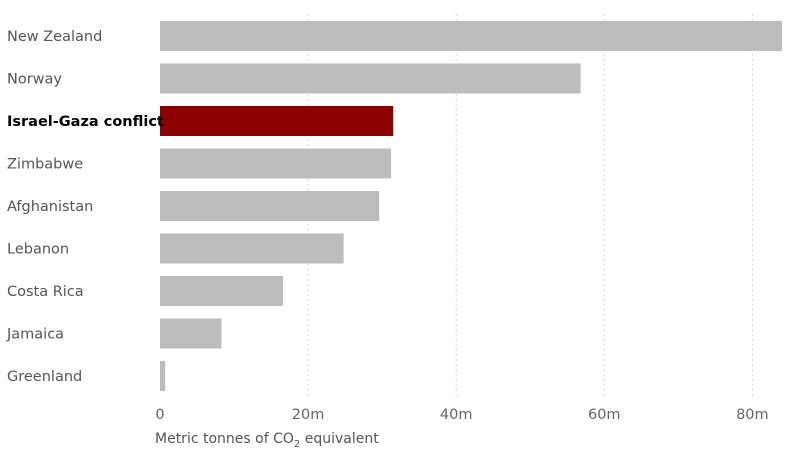 Image resolution: width=787 pixels, height=449 pixels. Describe the element at coordinates (604, 415) in the screenshot. I see `x-tick-label-60: 60m` at that location.